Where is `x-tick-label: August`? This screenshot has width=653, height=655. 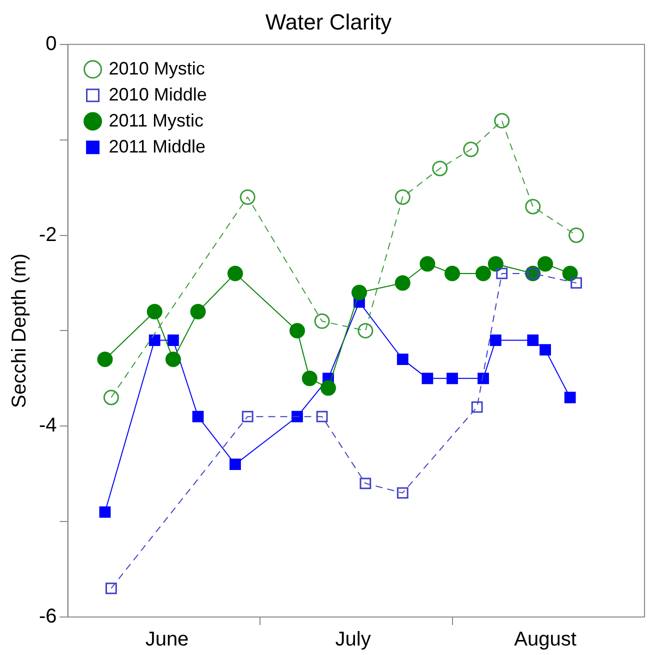 x-tick-label: August is located at coordinates (545, 639).